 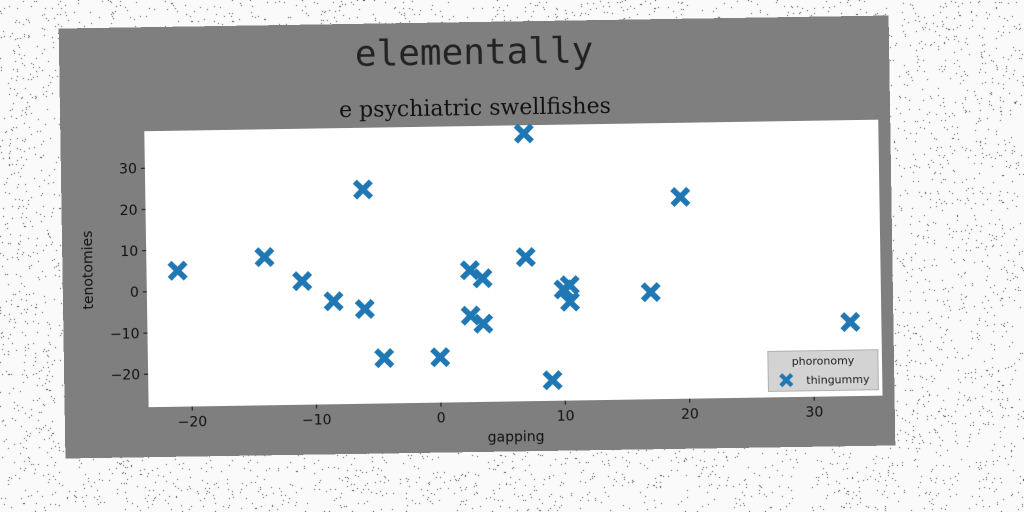 What do you see at coordinates (500, 413) in the screenshot?
I see `x-axis: −20 −10 0 10 20 30` at bounding box center [500, 413].